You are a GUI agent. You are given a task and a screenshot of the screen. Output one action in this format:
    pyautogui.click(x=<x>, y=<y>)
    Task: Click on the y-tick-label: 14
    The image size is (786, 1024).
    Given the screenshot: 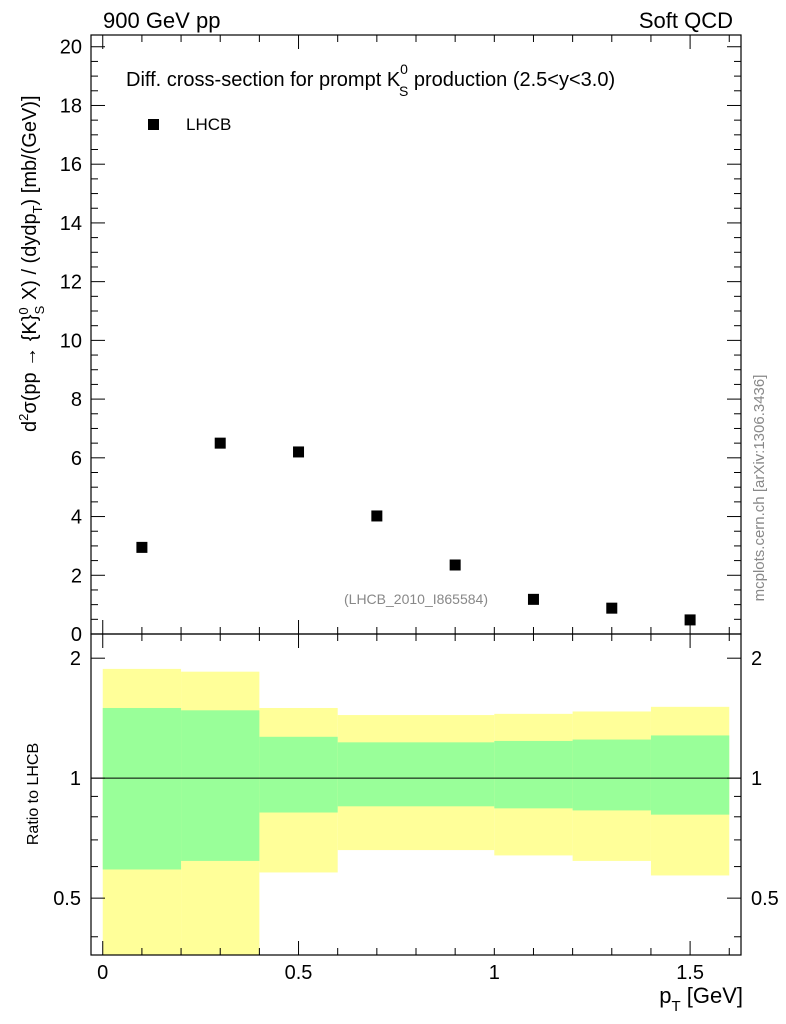 What is the action you would take?
    pyautogui.click(x=71, y=224)
    